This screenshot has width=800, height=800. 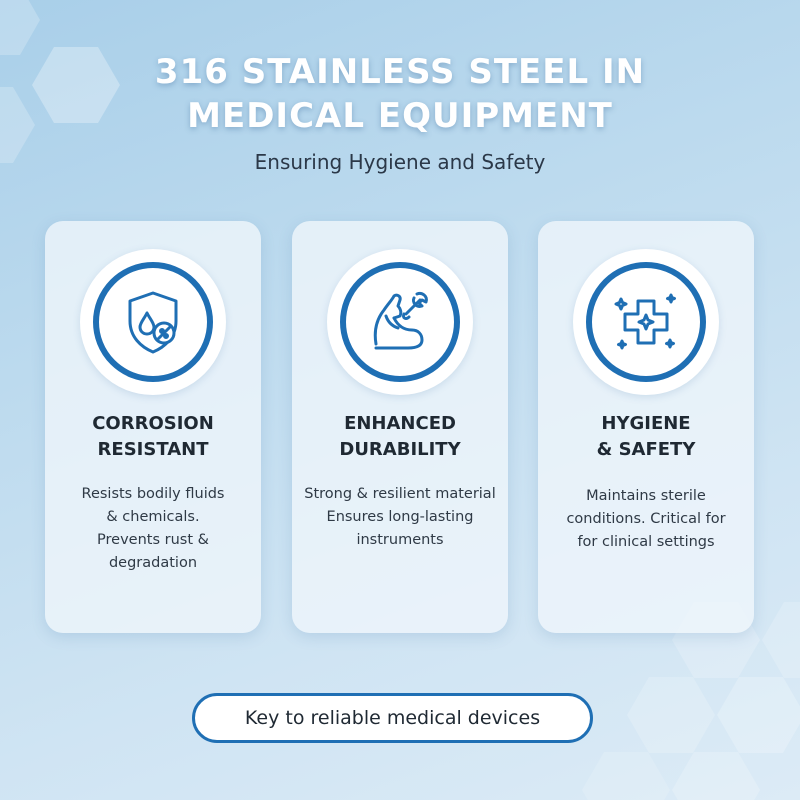 I want to click on card-description-line: Maintains sterile, so click(x=646, y=496).